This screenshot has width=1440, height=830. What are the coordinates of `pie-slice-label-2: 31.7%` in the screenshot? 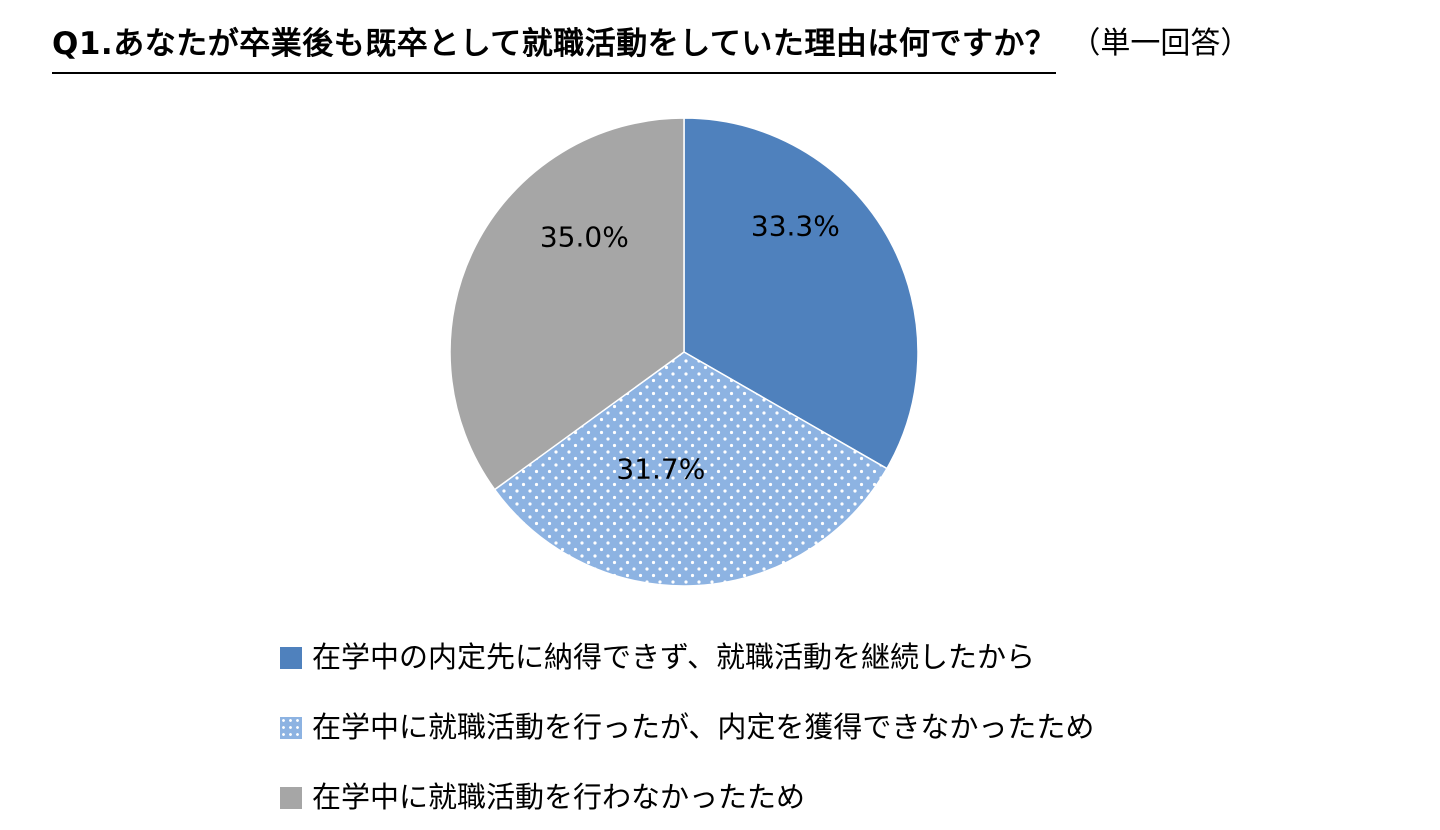 It's located at (660, 469).